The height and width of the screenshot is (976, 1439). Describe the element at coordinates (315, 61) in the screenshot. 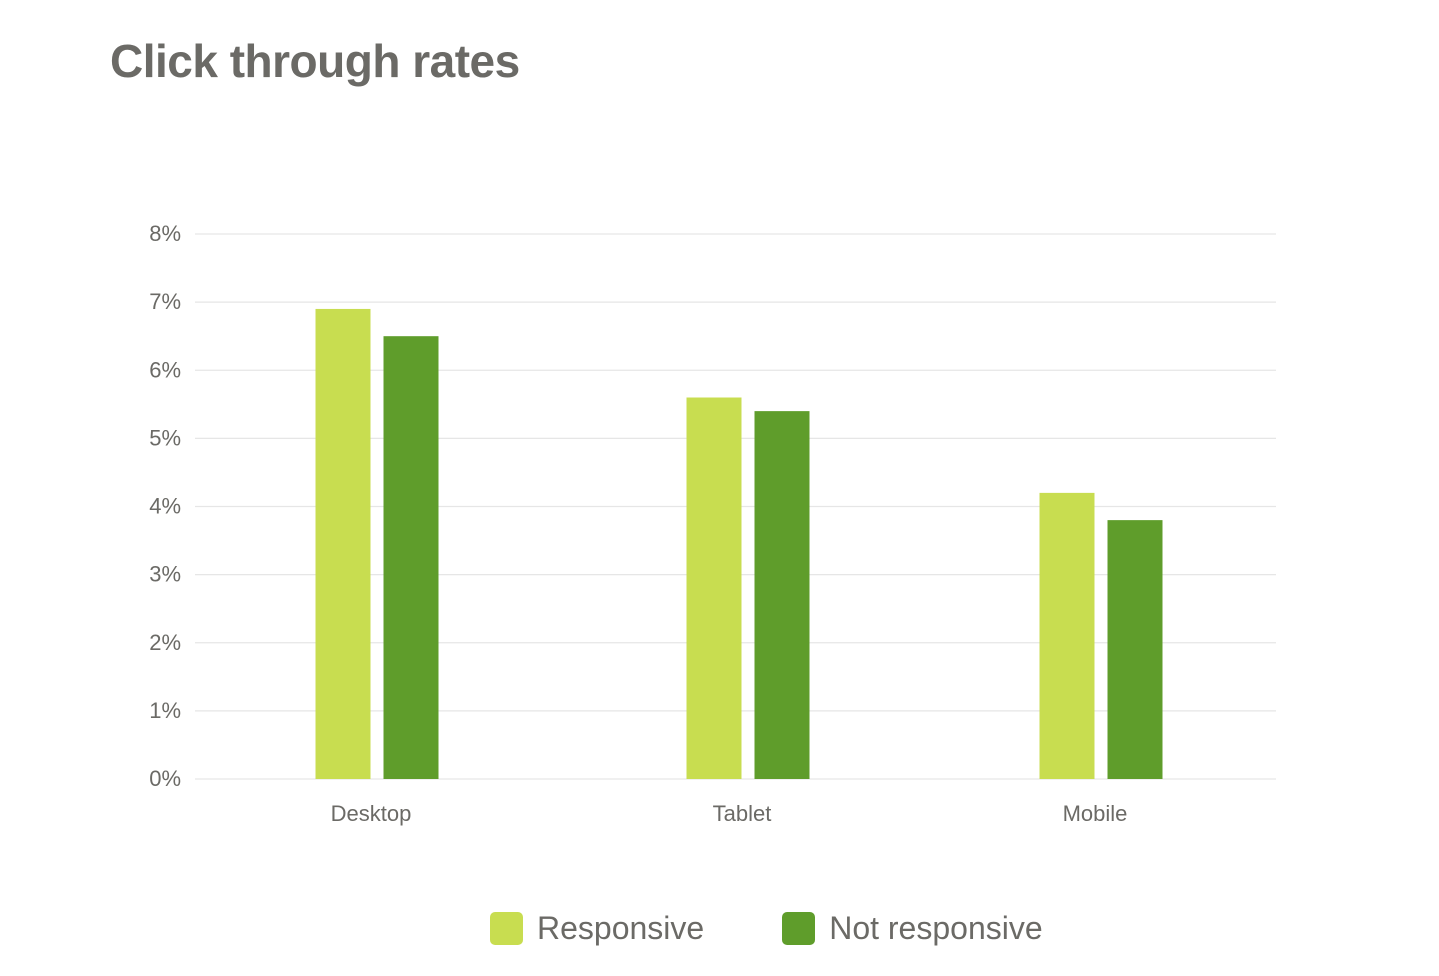

I see `chart-title: Click through rates` at that location.